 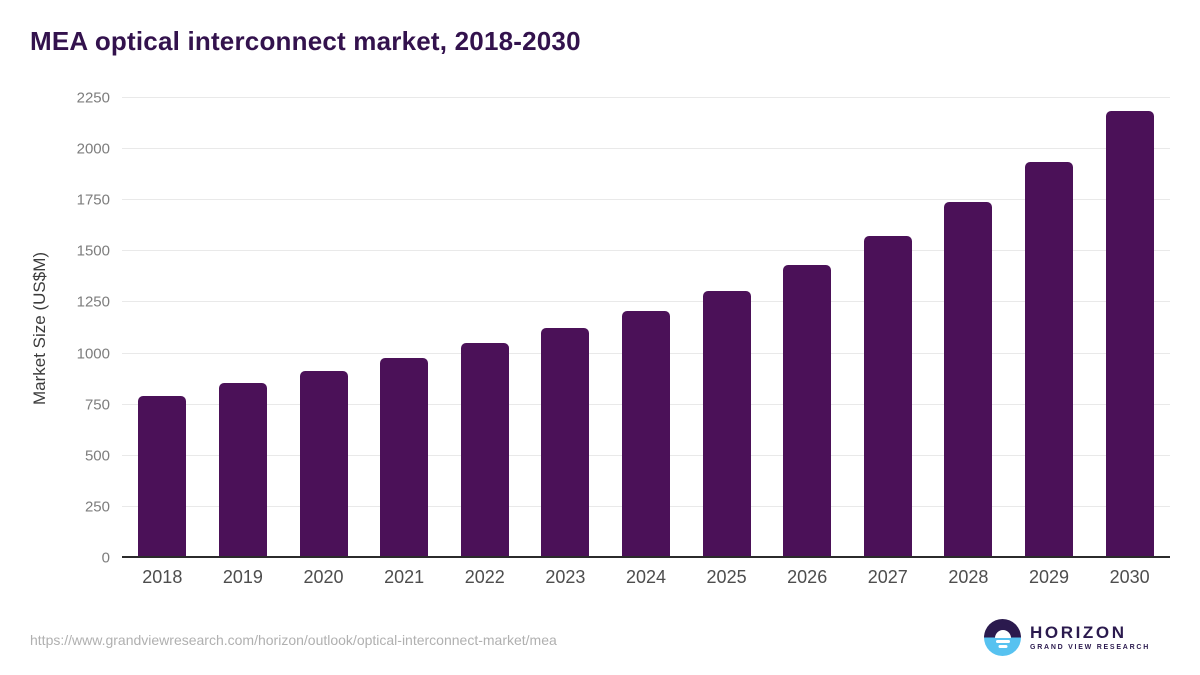 I want to click on y-tick-label: 500, so click(x=97, y=456).